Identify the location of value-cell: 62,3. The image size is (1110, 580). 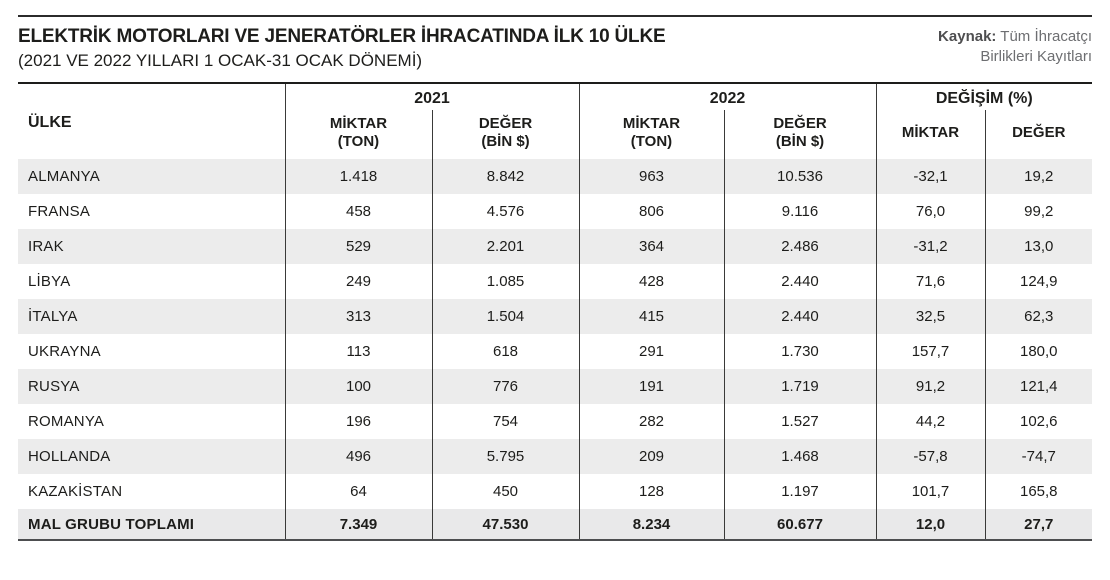
(1038, 316).